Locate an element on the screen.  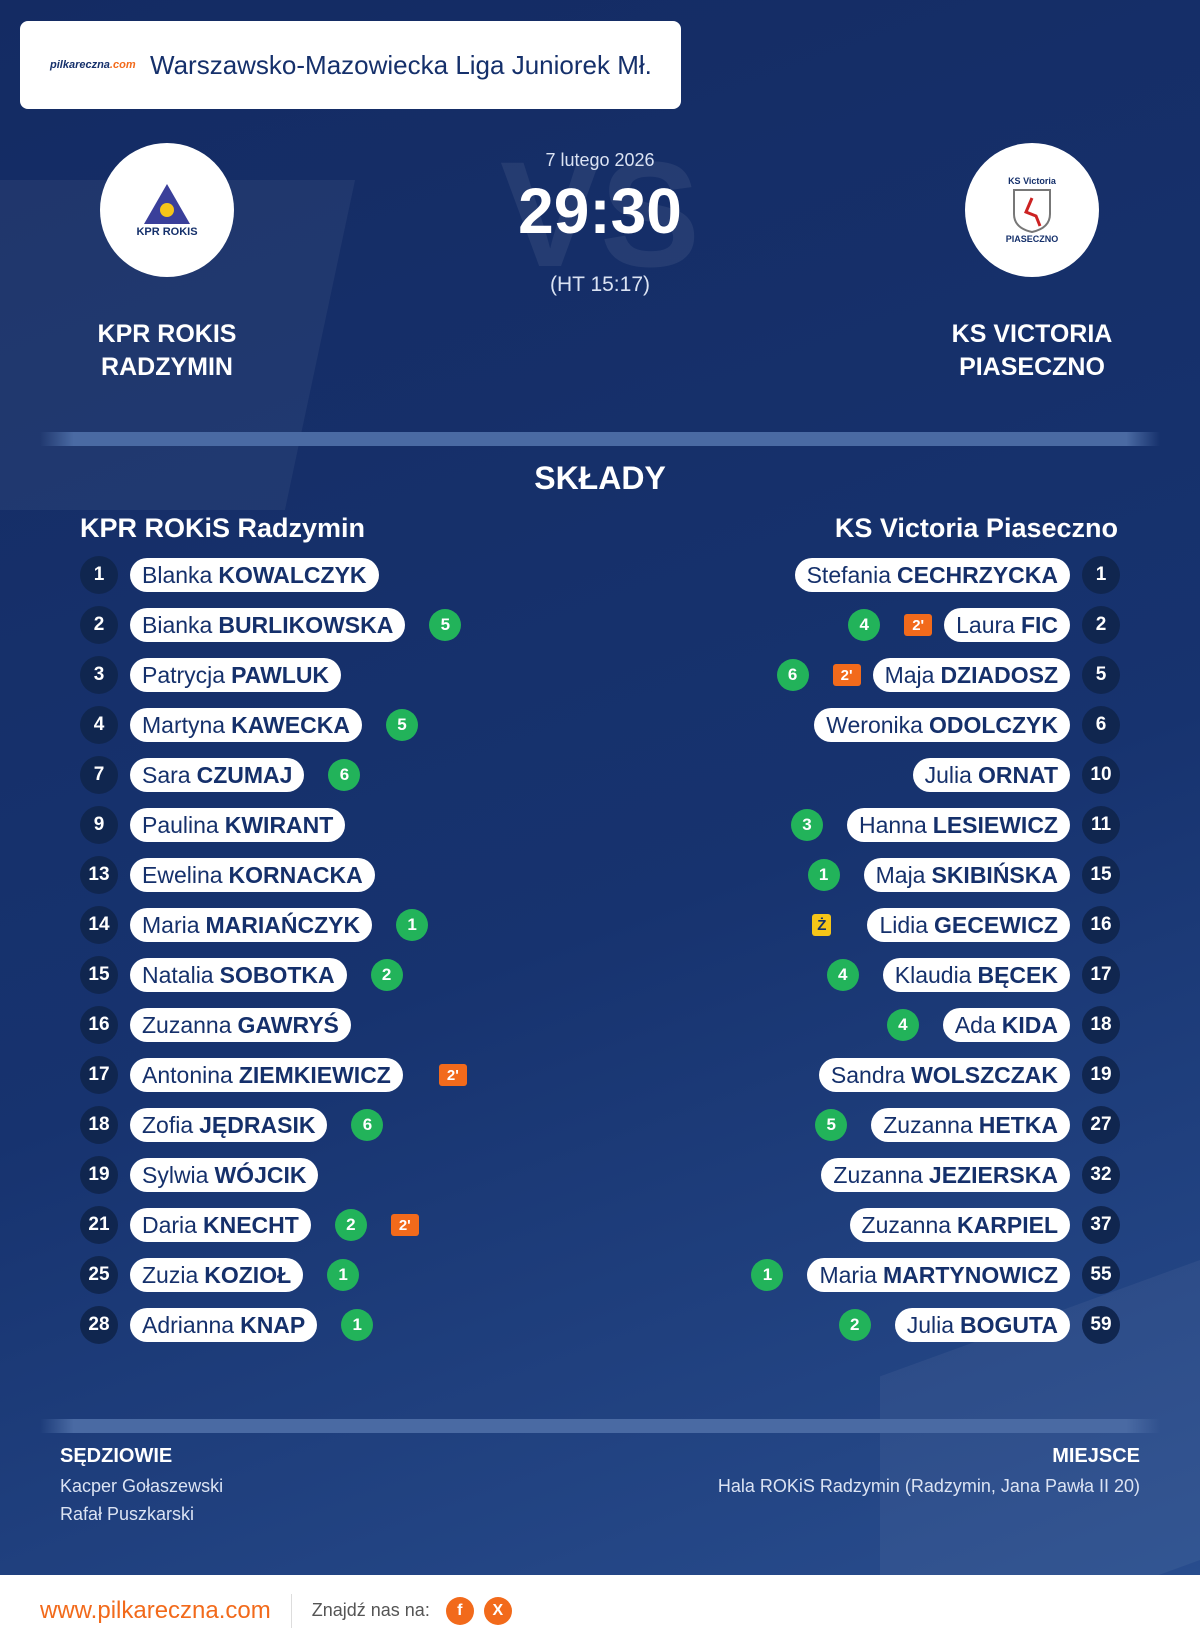
first-name: Stefania is located at coordinates (848, 574).